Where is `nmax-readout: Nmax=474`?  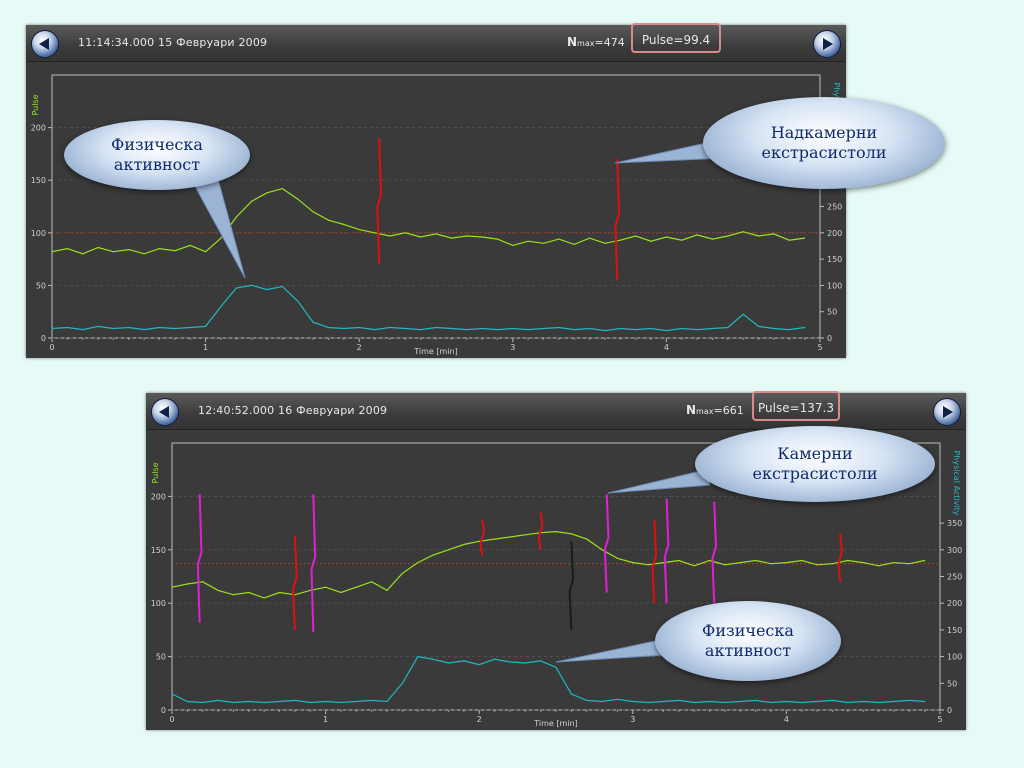
nmax-readout: Nmax=474 is located at coordinates (596, 42).